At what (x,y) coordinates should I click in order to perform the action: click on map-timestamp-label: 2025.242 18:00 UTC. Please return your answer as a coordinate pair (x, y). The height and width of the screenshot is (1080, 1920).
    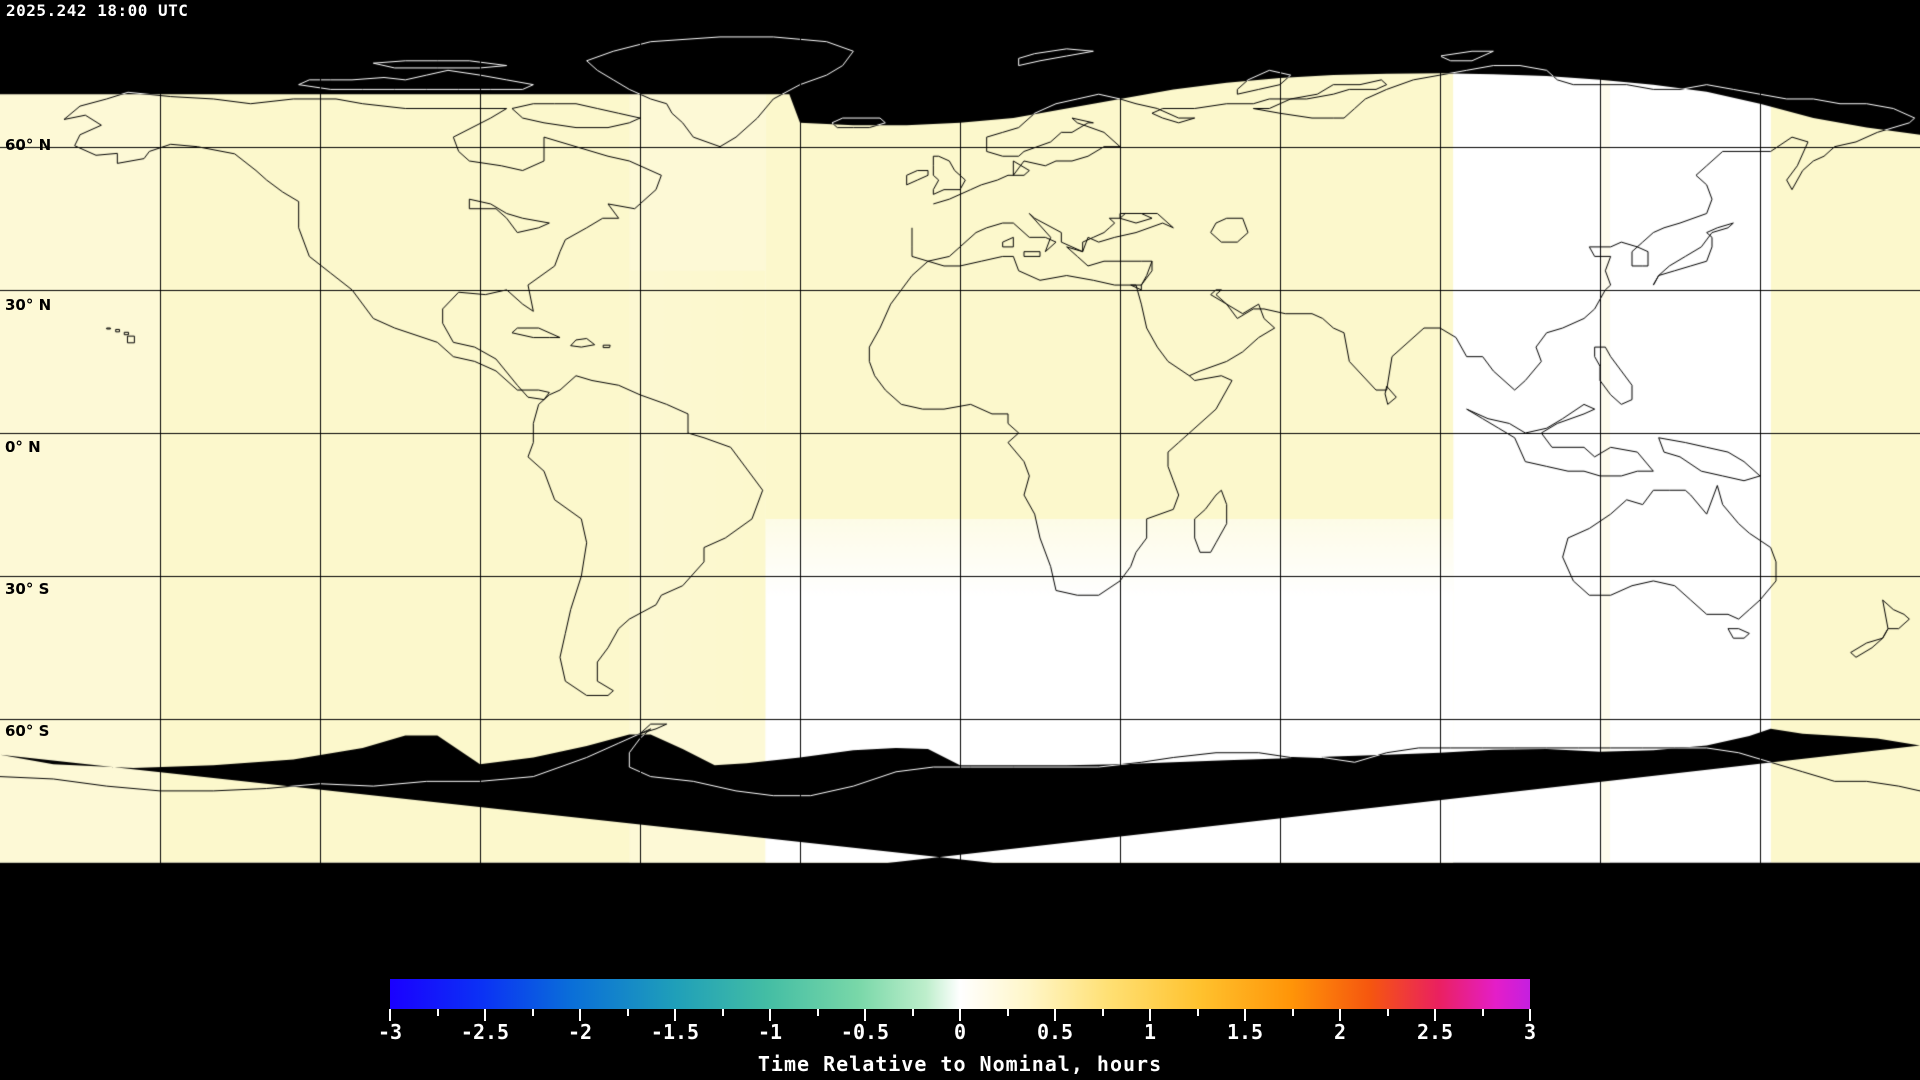
    Looking at the image, I should click on (97, 10).